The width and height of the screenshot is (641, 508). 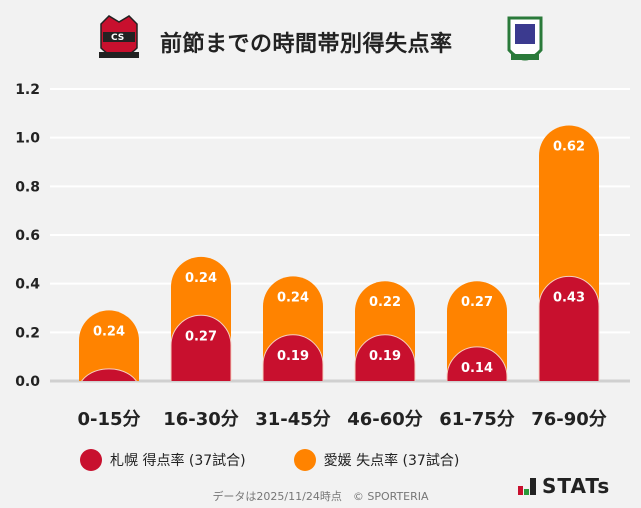 What do you see at coordinates (569, 297) in the screenshot?
I see `data-label-sapporo: 0.43` at bounding box center [569, 297].